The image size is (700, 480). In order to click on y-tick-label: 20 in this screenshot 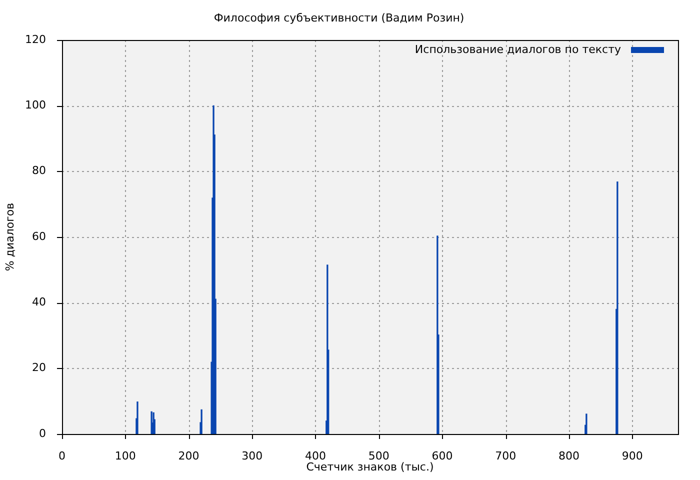, I will do `click(39, 367)`.